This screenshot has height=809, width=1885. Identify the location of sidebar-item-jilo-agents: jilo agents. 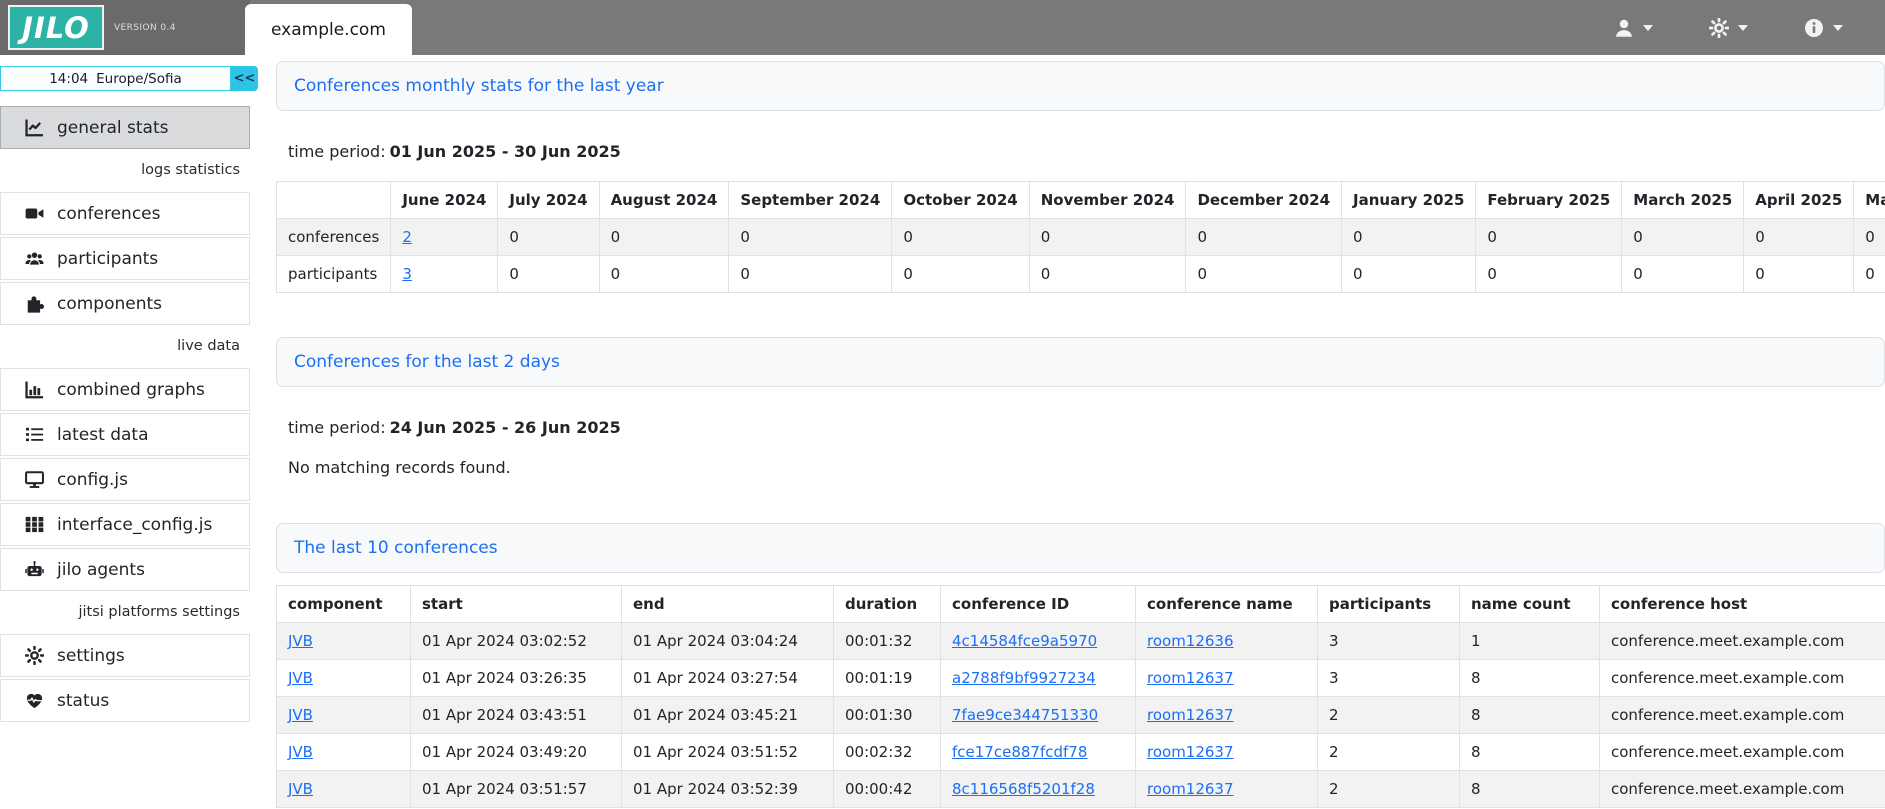
(125, 569).